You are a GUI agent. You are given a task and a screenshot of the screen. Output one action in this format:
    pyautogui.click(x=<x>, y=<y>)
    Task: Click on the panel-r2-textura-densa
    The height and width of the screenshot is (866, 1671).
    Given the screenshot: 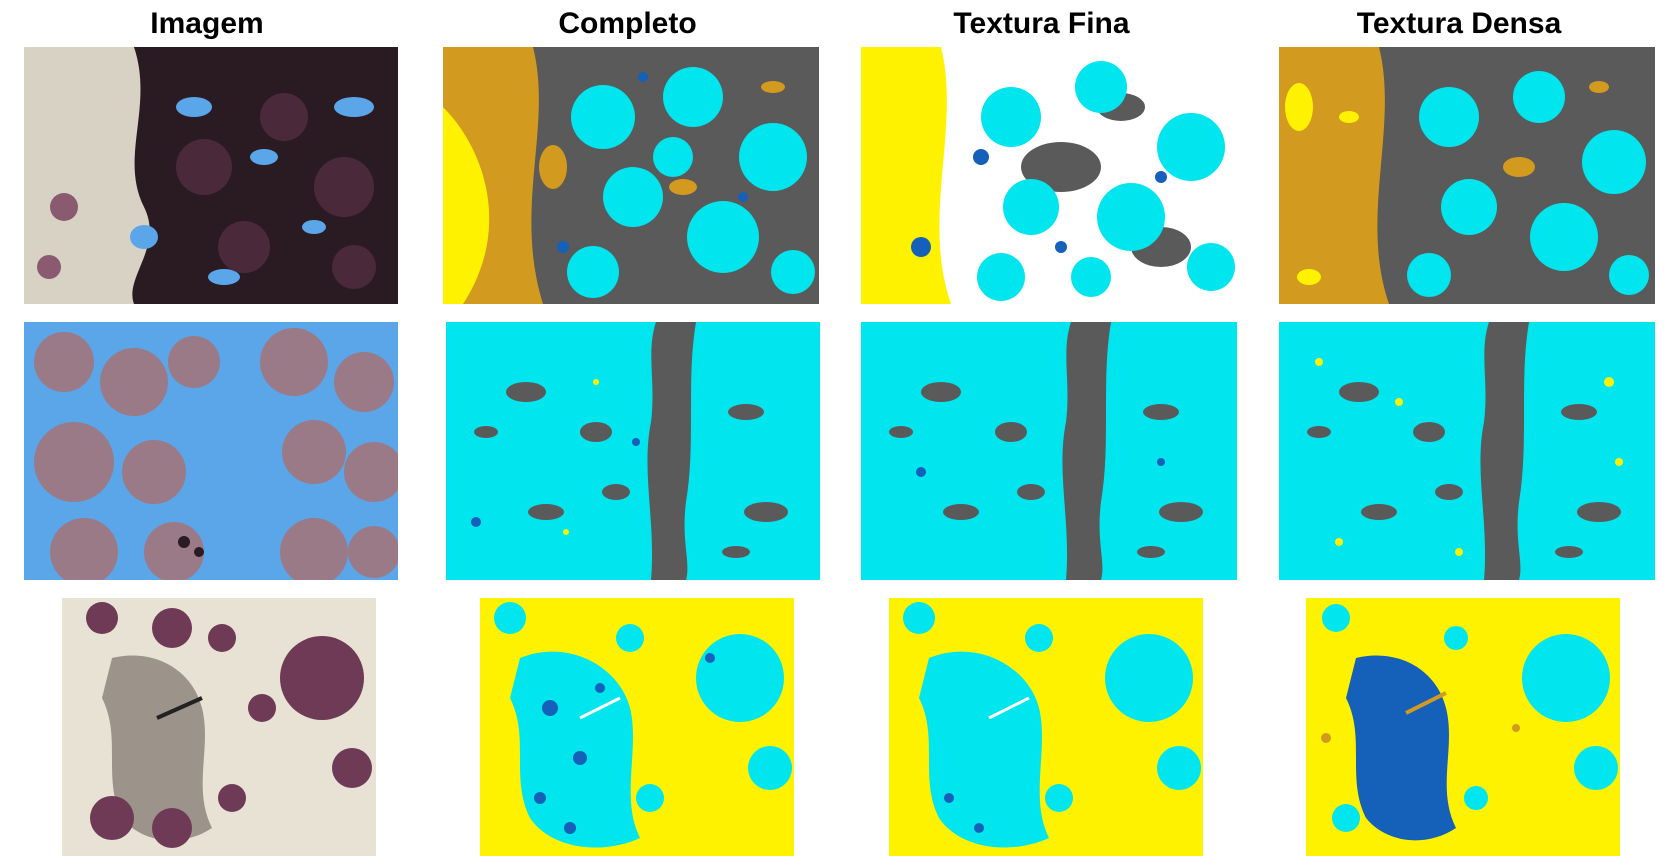 What is the action you would take?
    pyautogui.click(x=1467, y=451)
    